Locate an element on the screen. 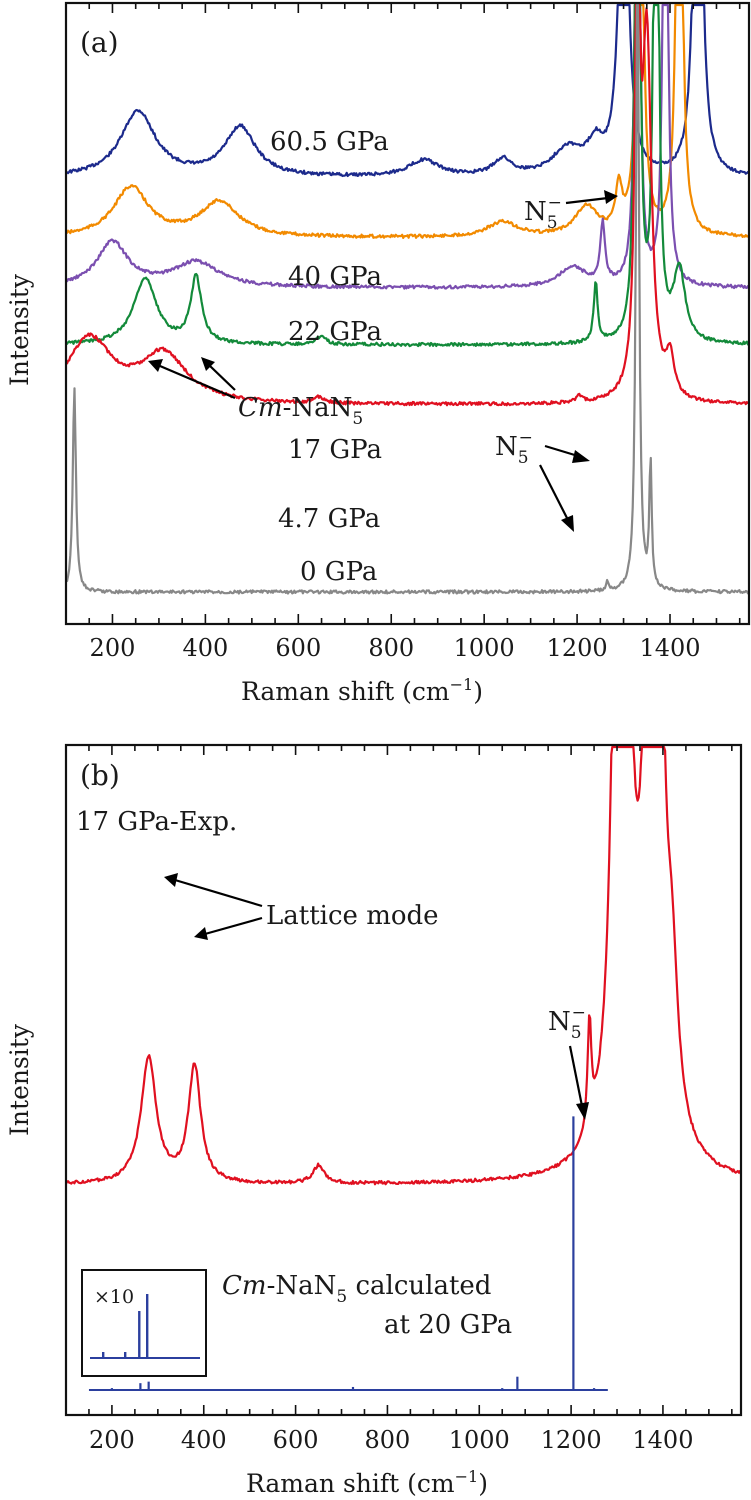  cm-nan5-annotation: Cm-NaN5 is located at coordinates (300, 411).